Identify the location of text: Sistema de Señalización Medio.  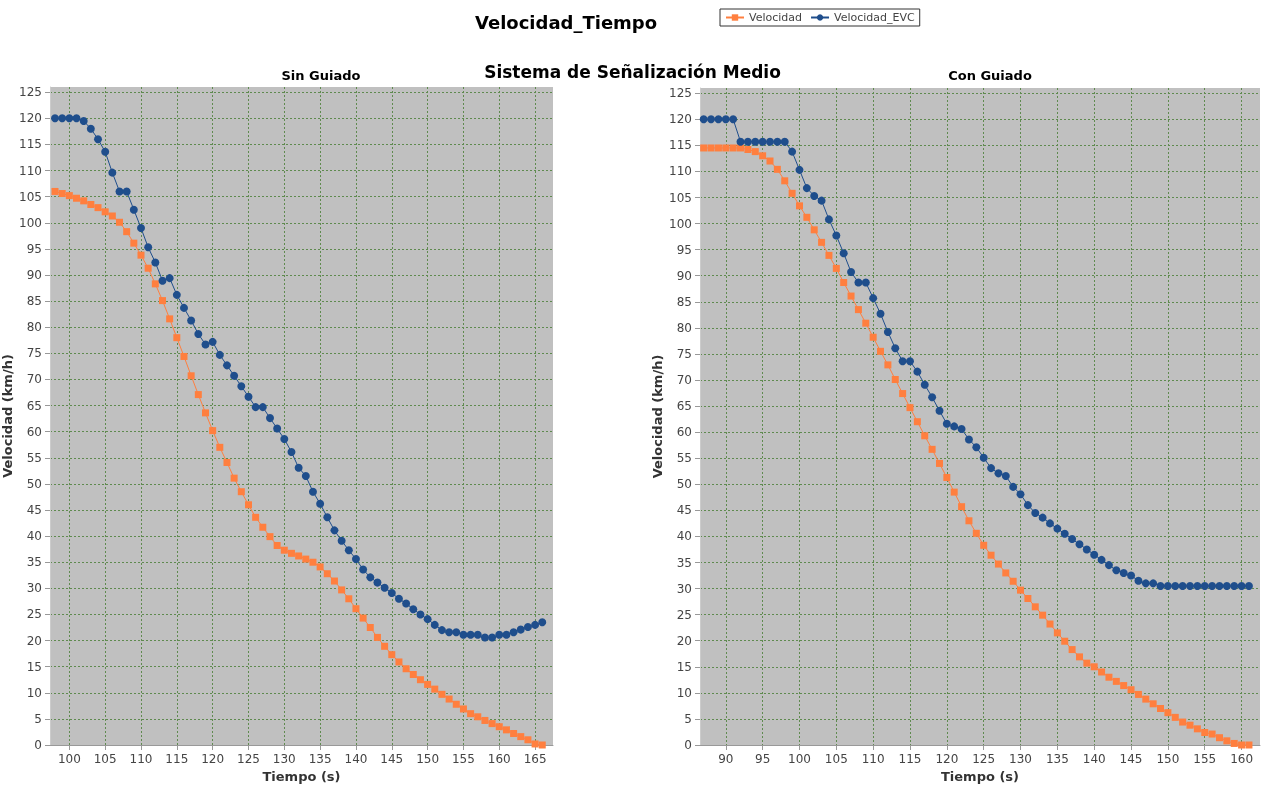
(632, 71).